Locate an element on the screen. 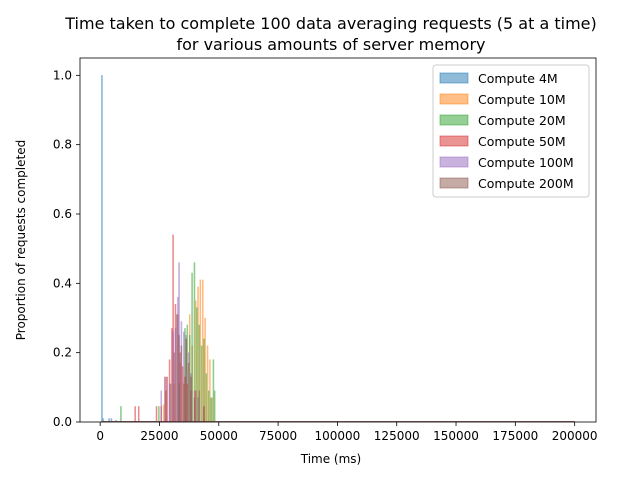 This screenshot has height=480, width=640. y-tick-label: 1.0 is located at coordinates (62, 75).